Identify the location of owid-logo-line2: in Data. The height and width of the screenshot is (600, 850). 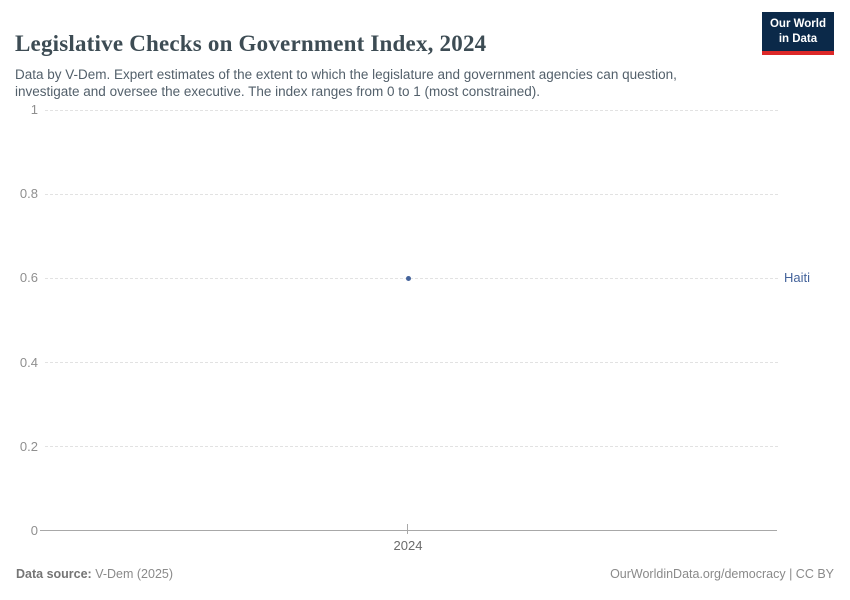
(798, 38).